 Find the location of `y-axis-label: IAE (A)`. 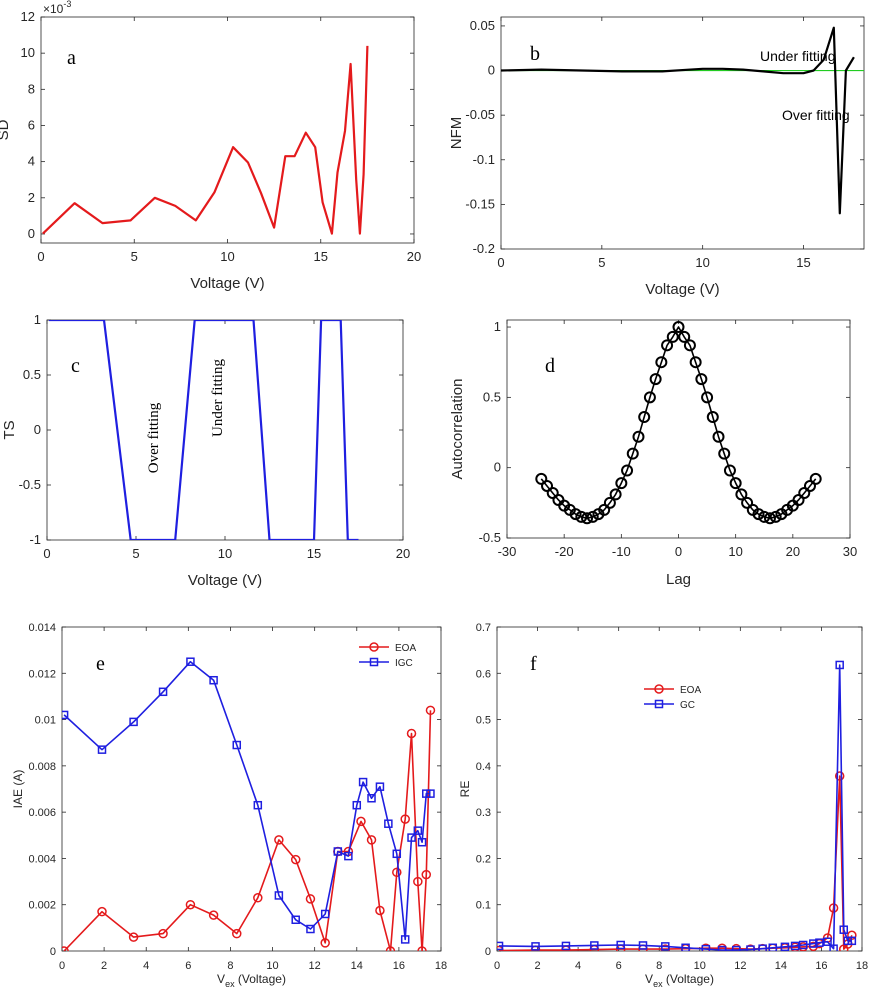

y-axis-label: IAE (A) is located at coordinates (18, 789).